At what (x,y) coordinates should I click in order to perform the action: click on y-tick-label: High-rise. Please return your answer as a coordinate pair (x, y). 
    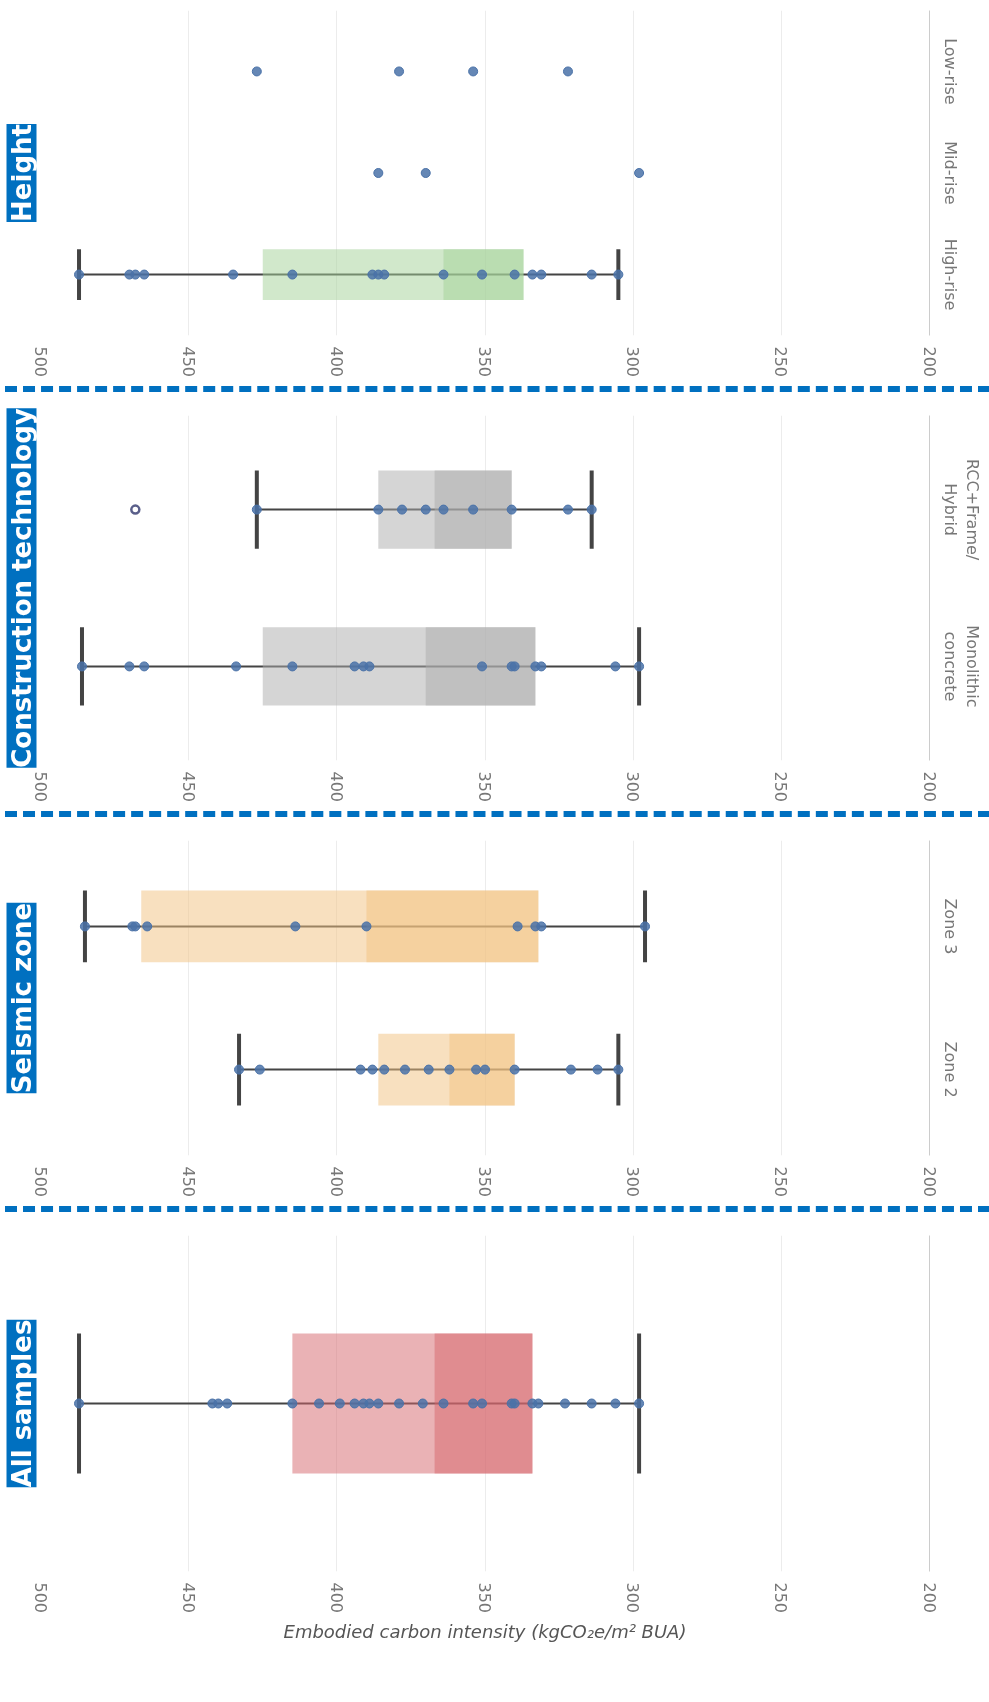
    Looking at the image, I should click on (950, 274).